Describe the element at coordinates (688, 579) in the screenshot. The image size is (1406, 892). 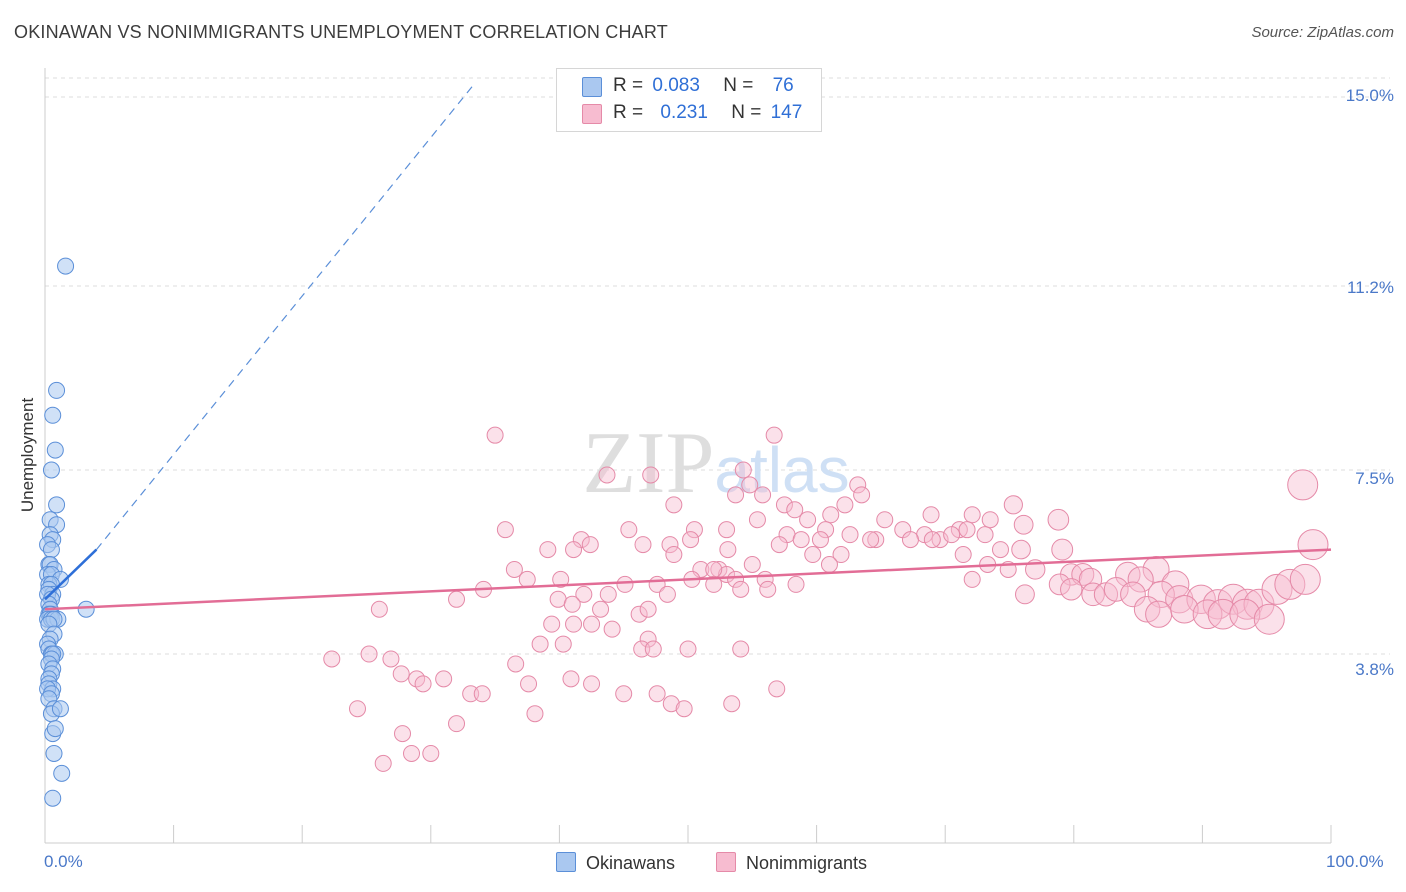
I see `nonimmigrants-trend-line` at that location.